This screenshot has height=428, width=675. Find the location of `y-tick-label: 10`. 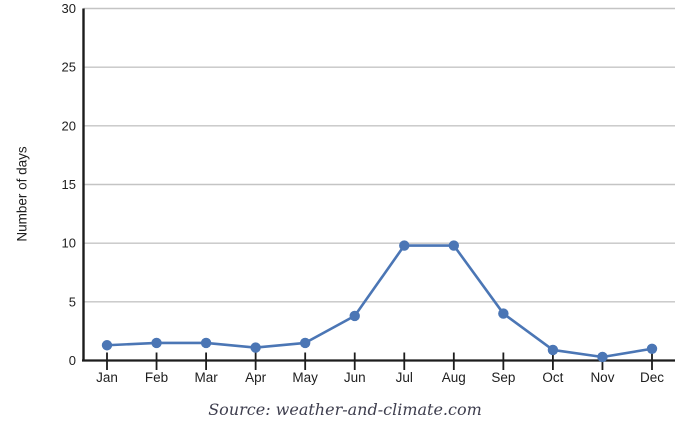

y-tick-label: 10 is located at coordinates (69, 243).